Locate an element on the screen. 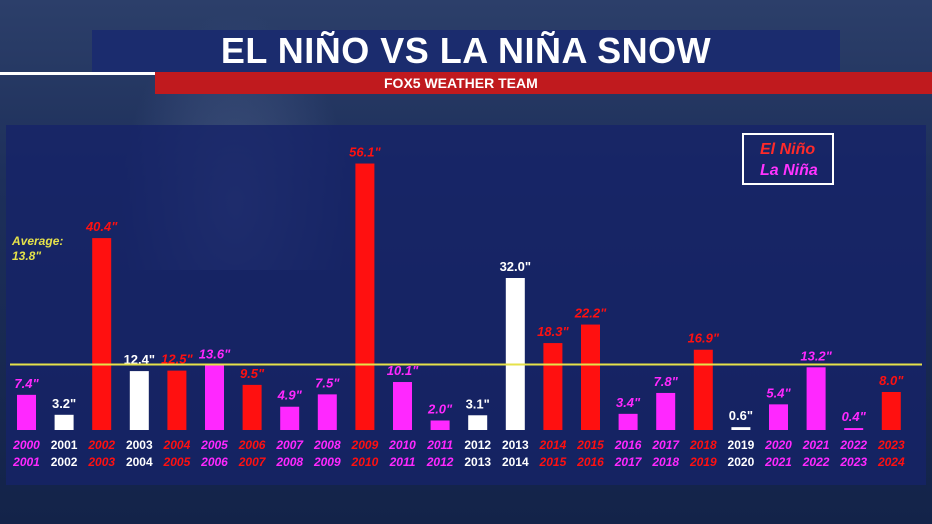  x-tick-label-bottom: 2019 is located at coordinates (703, 462).